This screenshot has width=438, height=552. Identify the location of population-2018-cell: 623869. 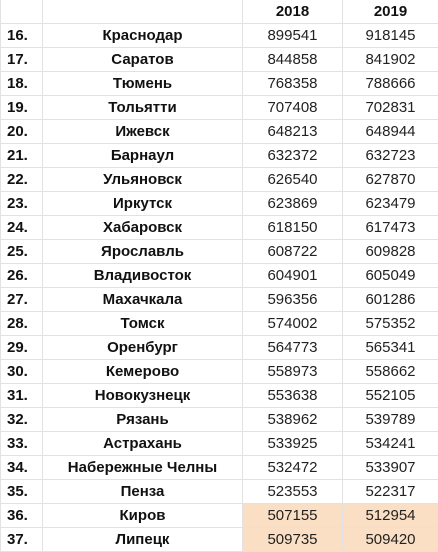
(293, 204).